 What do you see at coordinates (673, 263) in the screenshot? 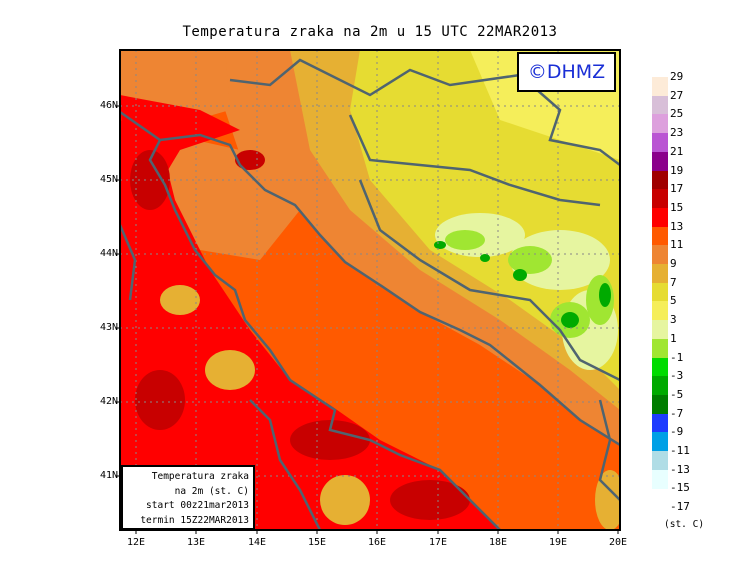
I see `legend-label: 9` at bounding box center [673, 263].